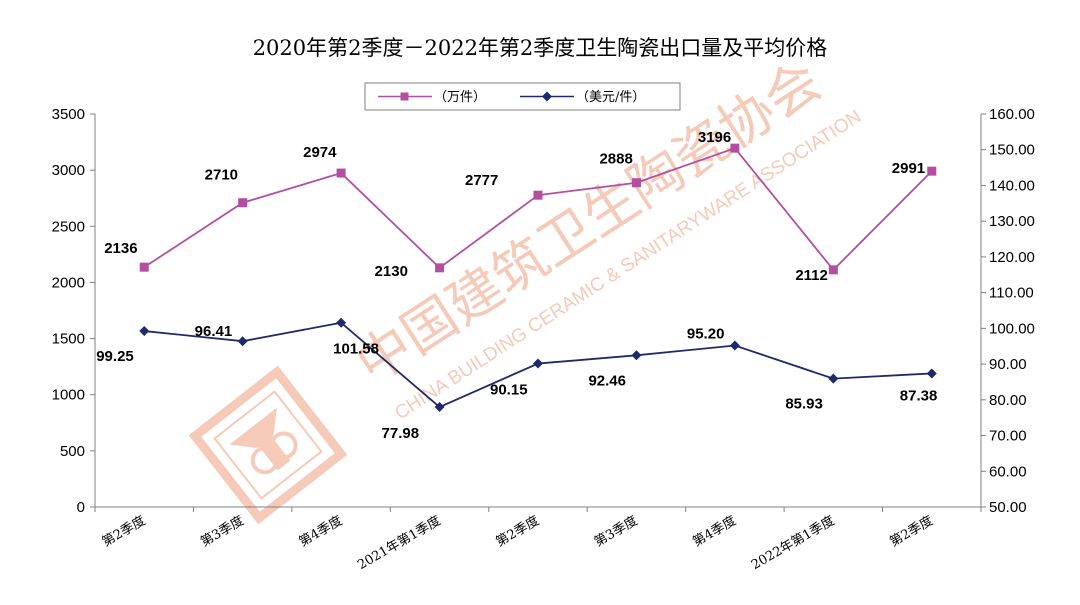 The width and height of the screenshot is (1080, 605). Describe the element at coordinates (1012, 114) in the screenshot. I see `right-tick-label: 160.00` at that location.